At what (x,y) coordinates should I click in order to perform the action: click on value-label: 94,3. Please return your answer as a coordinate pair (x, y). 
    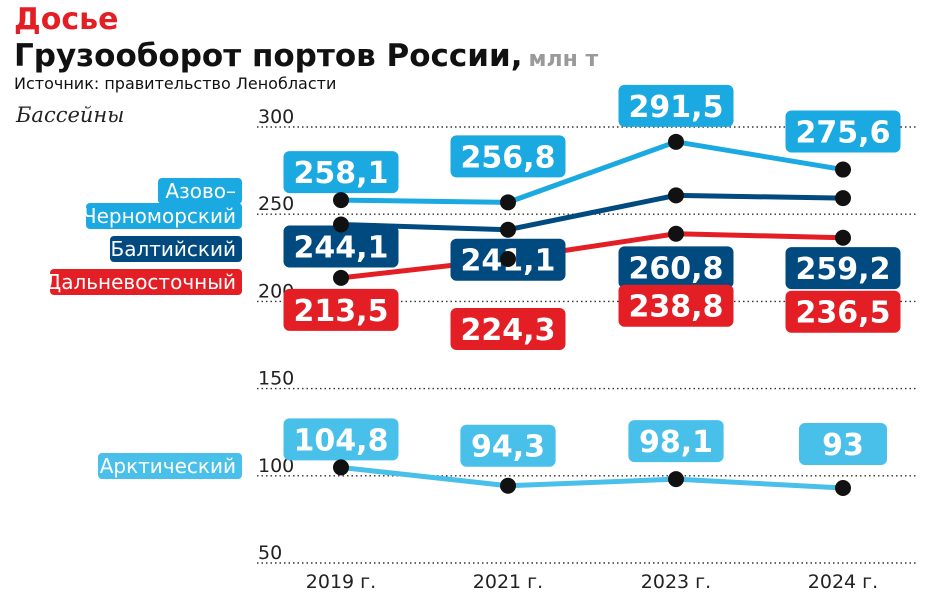
    Looking at the image, I should click on (508, 447).